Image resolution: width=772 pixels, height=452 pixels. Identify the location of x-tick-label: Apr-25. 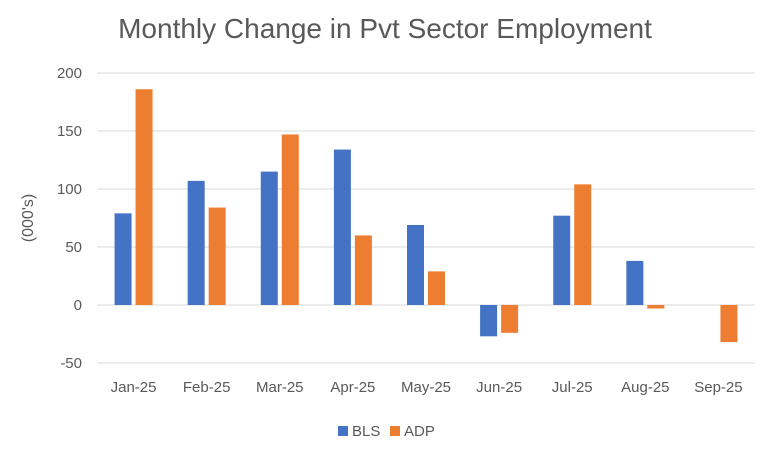
(352, 387).